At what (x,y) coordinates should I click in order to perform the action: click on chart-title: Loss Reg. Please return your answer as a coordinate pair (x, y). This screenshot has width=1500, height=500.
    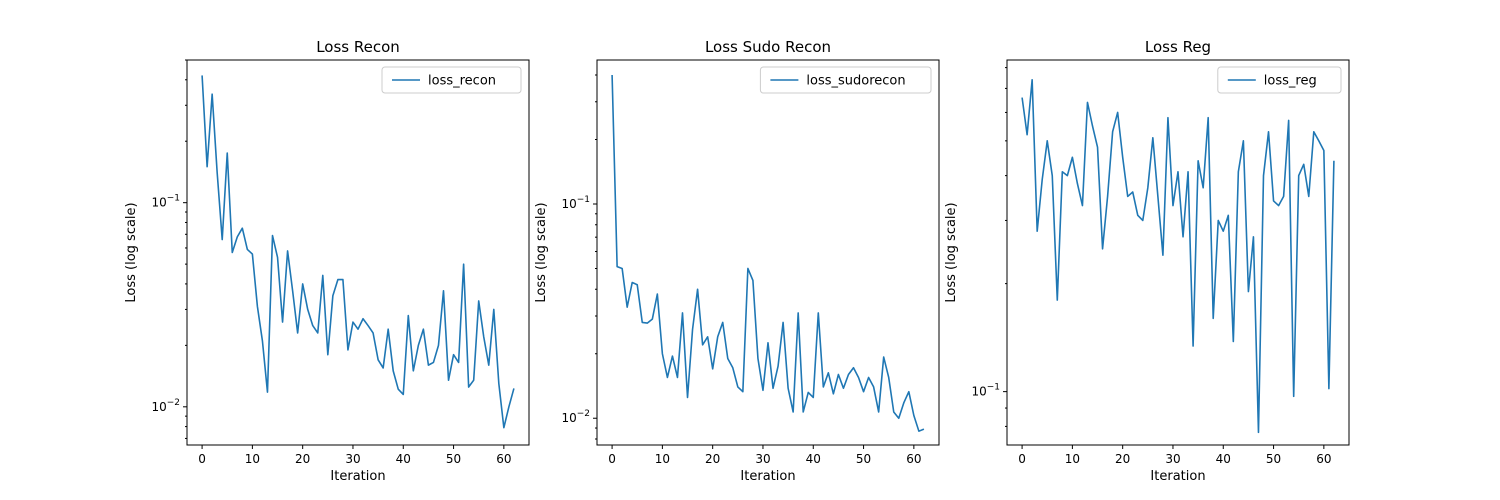
    Looking at the image, I should click on (1178, 47).